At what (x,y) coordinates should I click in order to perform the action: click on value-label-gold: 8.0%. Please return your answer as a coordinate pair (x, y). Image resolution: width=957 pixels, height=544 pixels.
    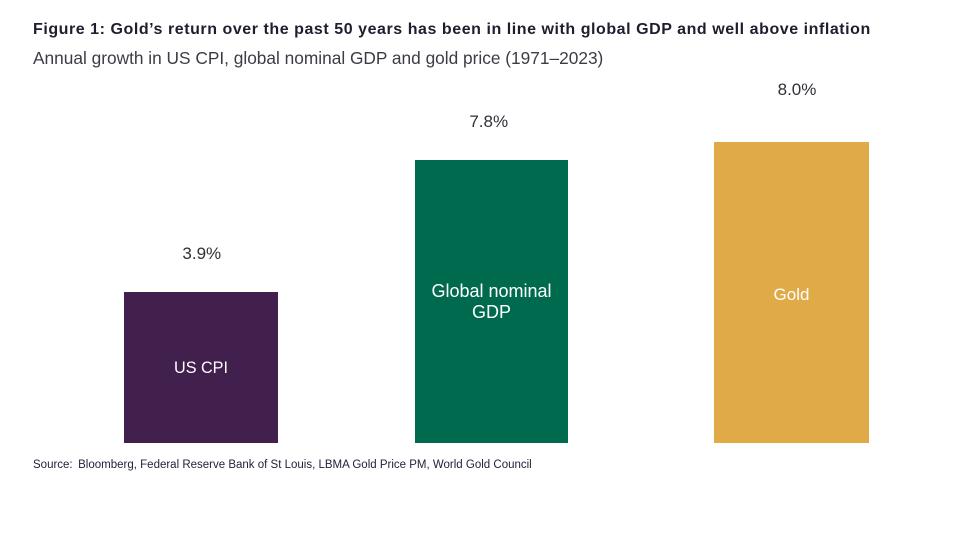
    Looking at the image, I should click on (797, 89).